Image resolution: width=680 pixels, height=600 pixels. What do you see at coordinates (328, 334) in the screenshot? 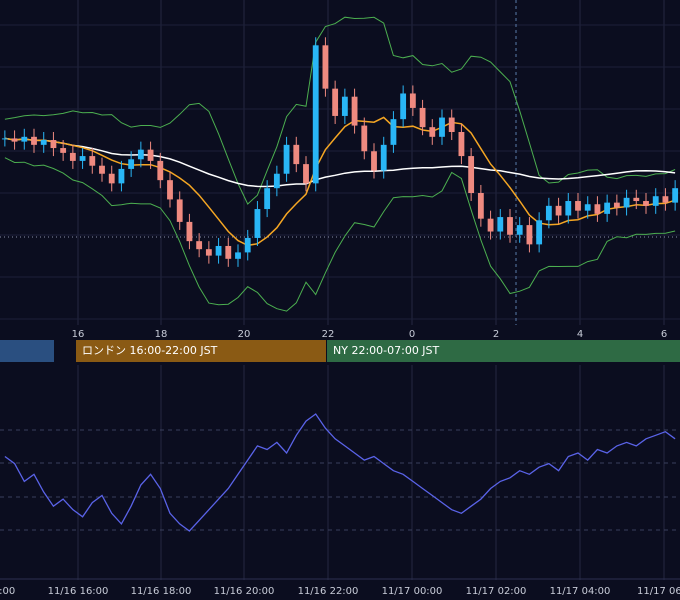
I see `x-tick-label: 22` at bounding box center [328, 334].